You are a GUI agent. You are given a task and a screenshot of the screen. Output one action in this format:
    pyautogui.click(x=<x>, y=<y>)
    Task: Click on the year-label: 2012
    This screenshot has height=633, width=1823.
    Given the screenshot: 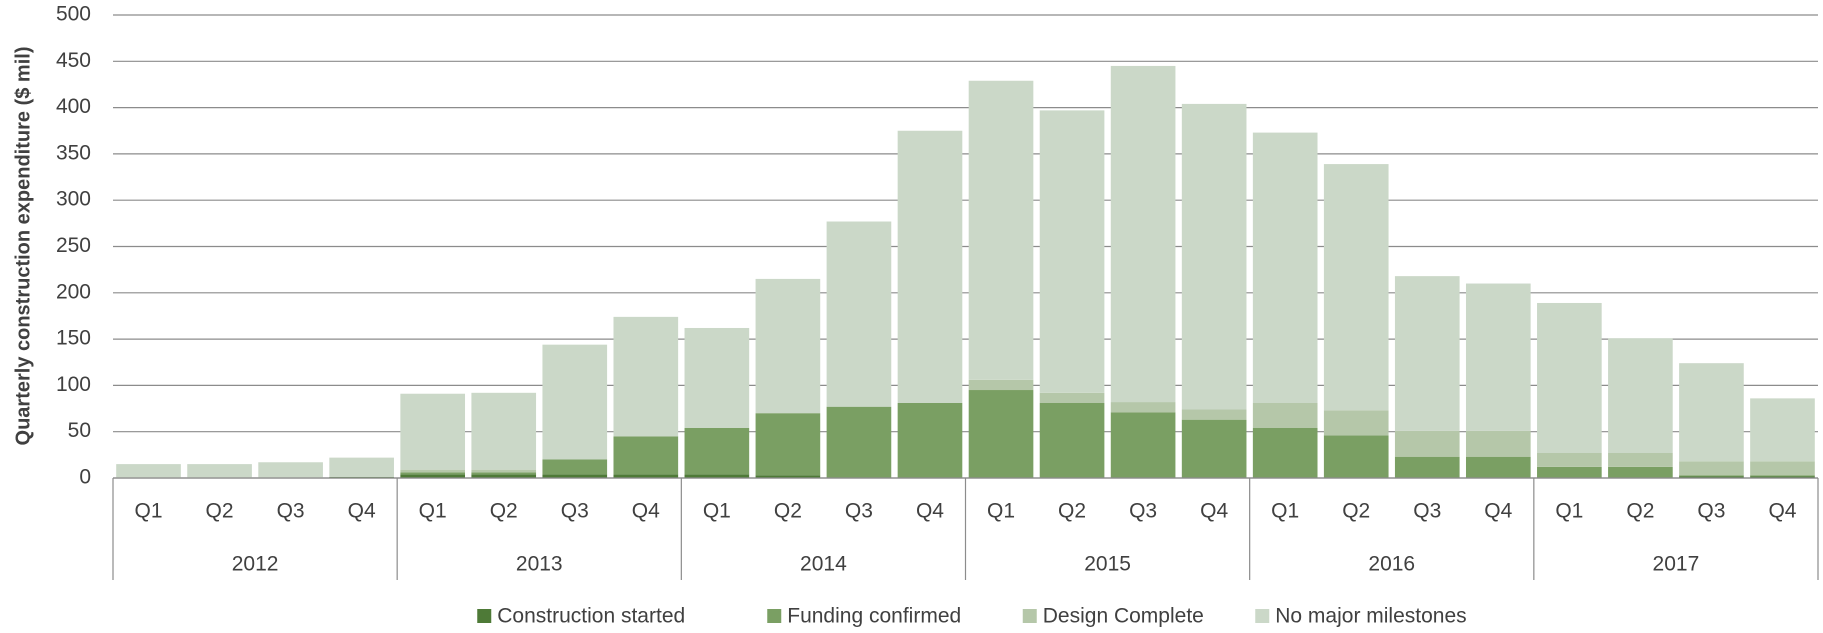 What is the action you would take?
    pyautogui.click(x=255, y=564)
    